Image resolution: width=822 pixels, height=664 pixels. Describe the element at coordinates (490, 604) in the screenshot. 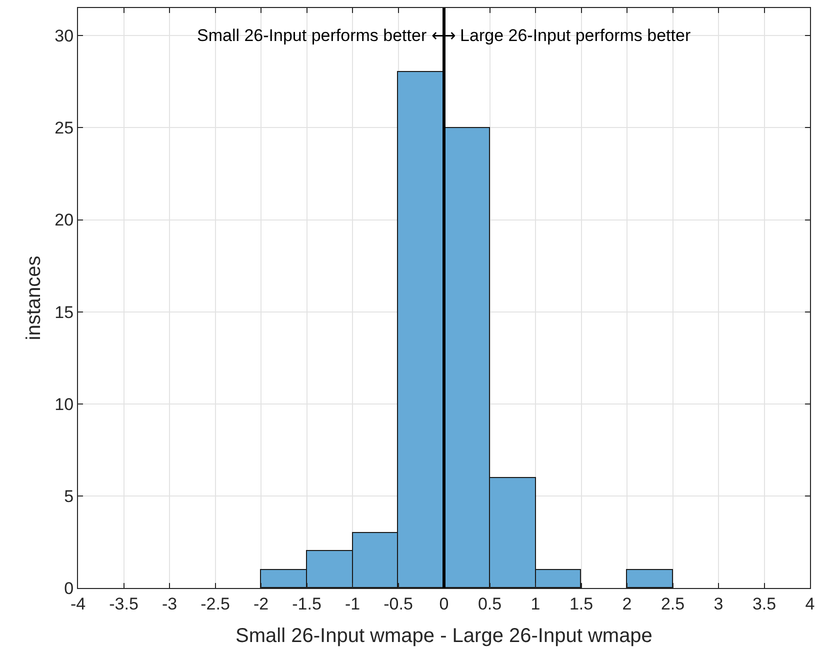

I see `x-tick-label: 0.5` at that location.